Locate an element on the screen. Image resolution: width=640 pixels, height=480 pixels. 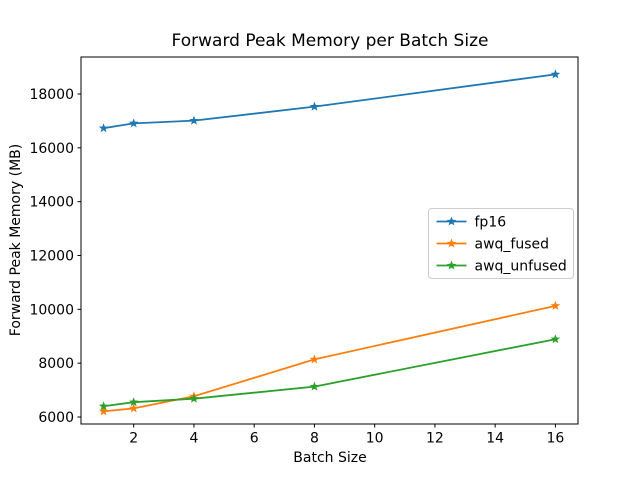
legend-marker-fp16 is located at coordinates (451, 221).